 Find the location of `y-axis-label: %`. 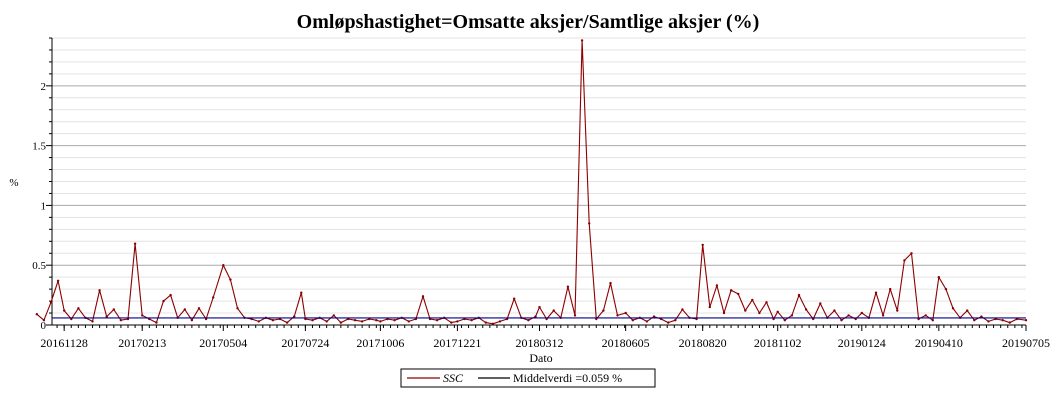

y-axis-label: % is located at coordinates (13, 183).